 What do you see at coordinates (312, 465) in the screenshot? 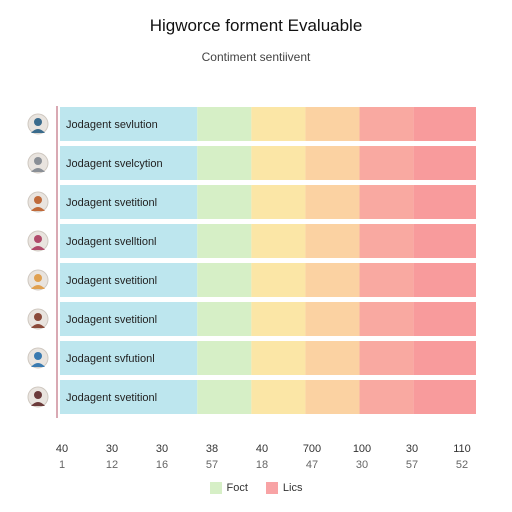
I see `x-tick-bottom-6: 47` at bounding box center [312, 465].